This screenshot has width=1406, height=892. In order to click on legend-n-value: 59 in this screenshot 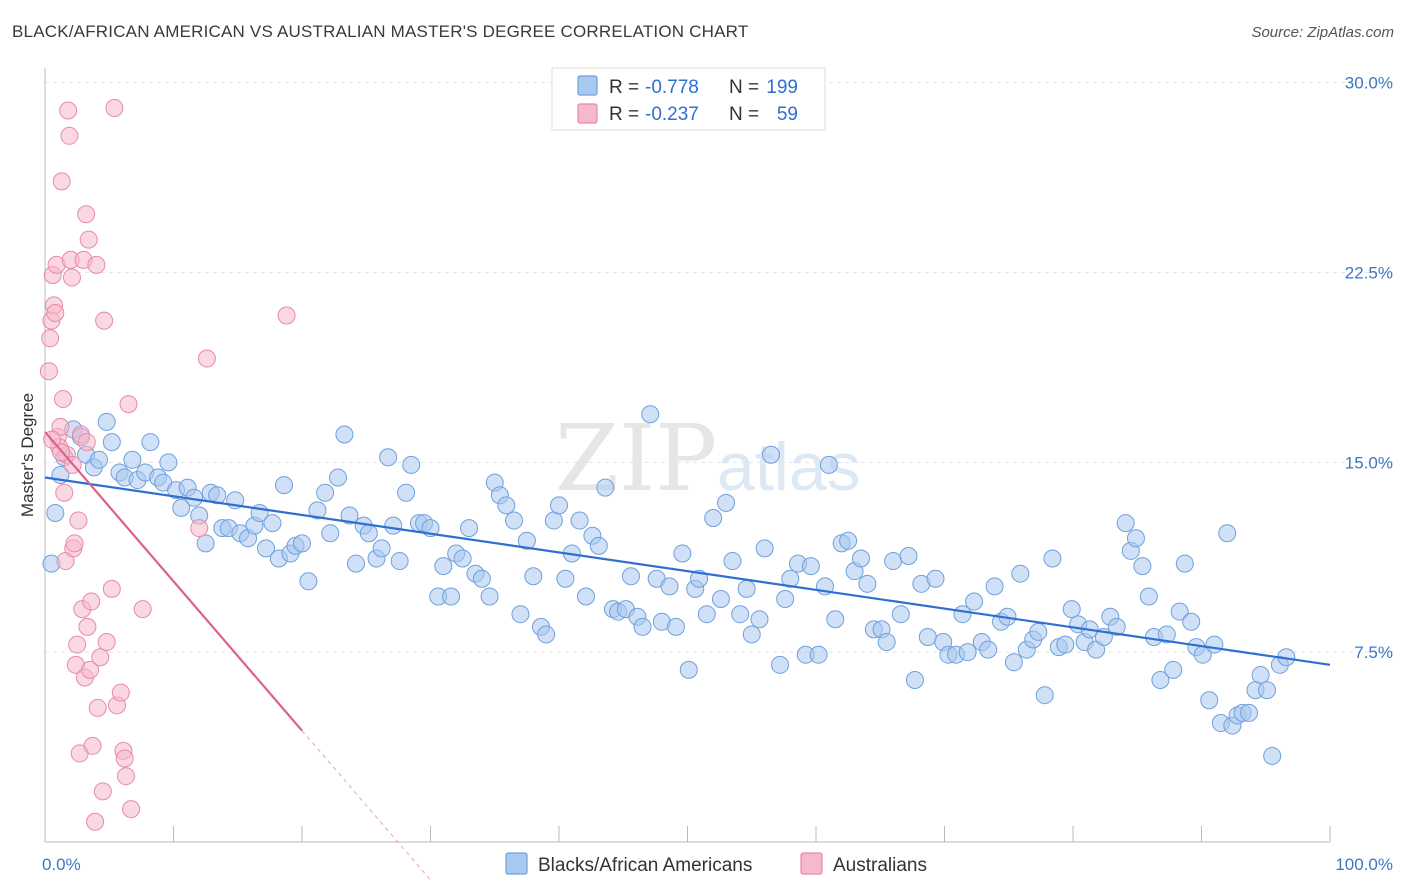, I will do `click(787, 114)`.